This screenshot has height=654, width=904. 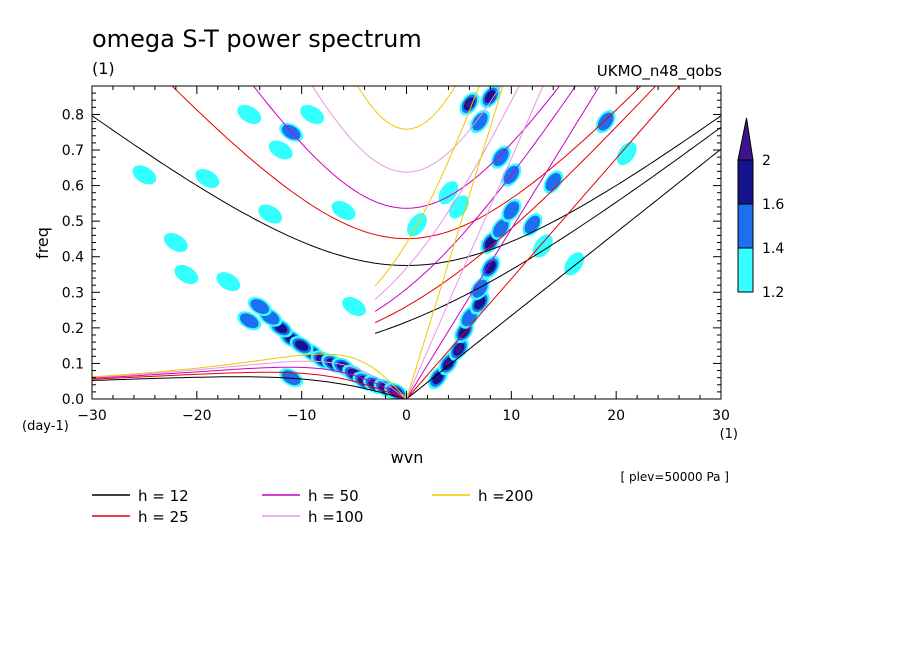 I want to click on legend: h = 12 h = 25 h = 50 h =100 h =200, so click(x=312, y=506).